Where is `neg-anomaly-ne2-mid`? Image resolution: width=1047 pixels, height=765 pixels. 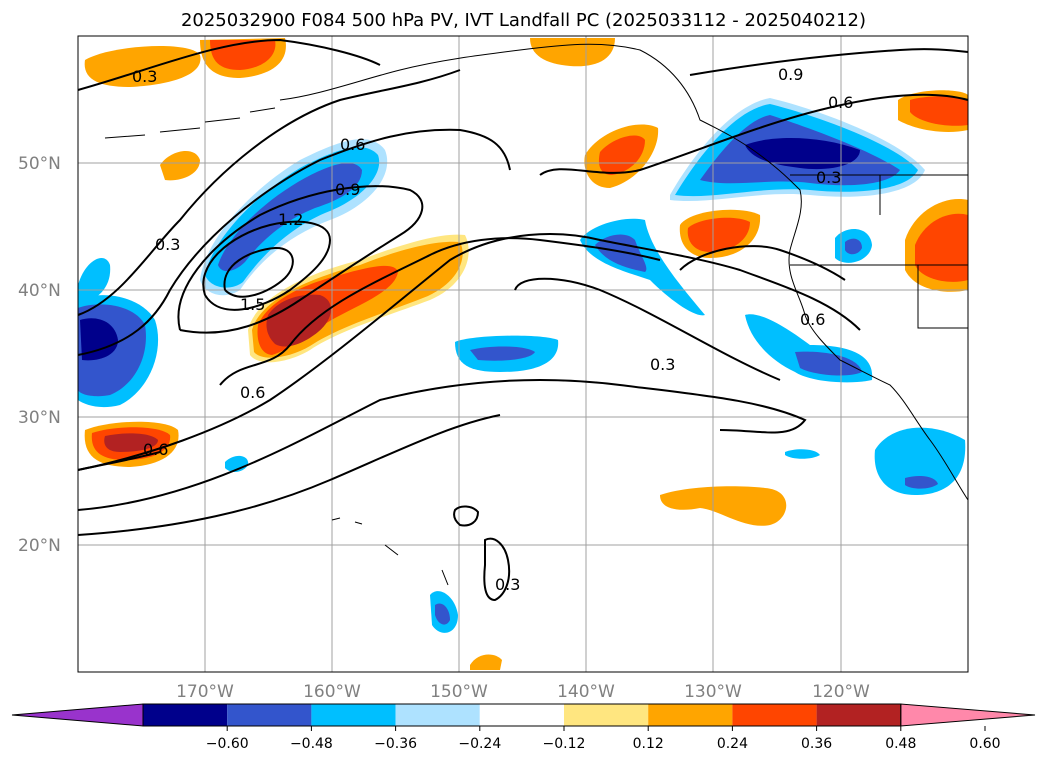
neg-anomaly-ne2-mid is located at coordinates (621, 253).